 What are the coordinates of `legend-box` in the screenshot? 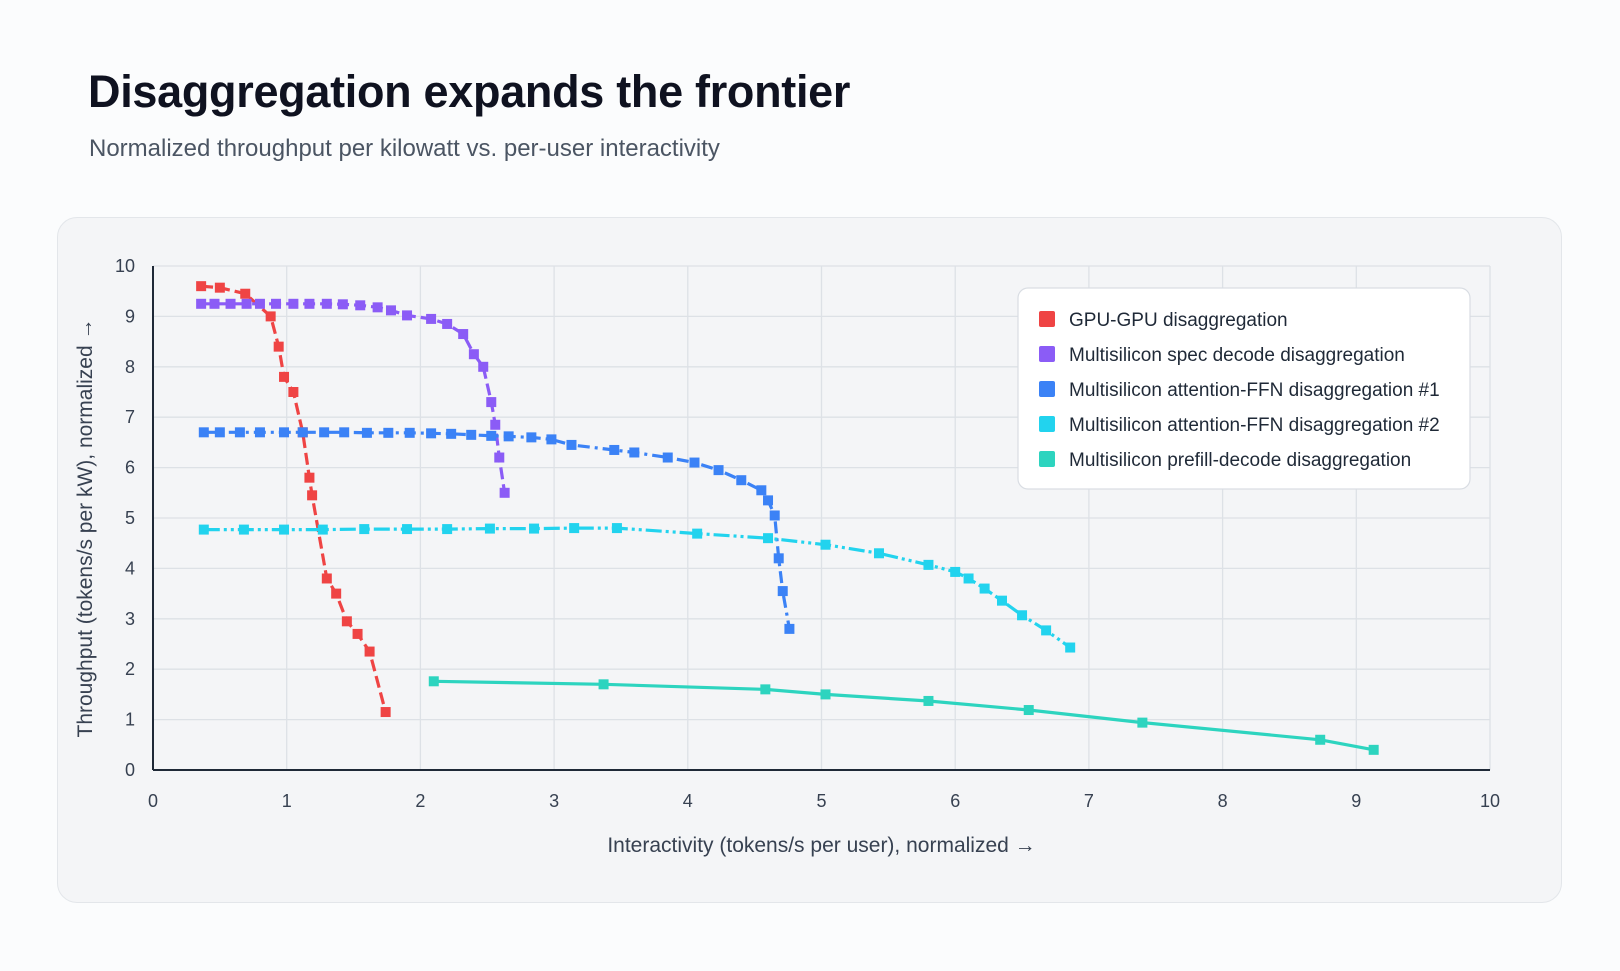 It's located at (1244, 388).